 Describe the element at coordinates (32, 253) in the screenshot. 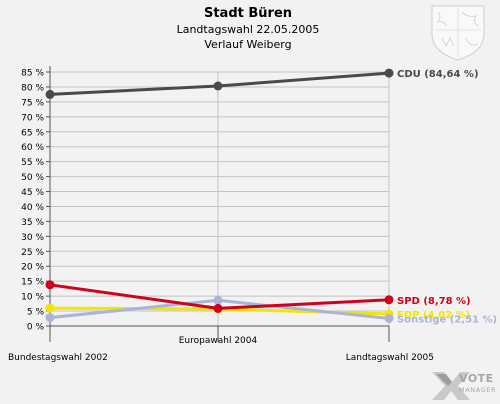

I see `y-tick-label: 25 %` at that location.